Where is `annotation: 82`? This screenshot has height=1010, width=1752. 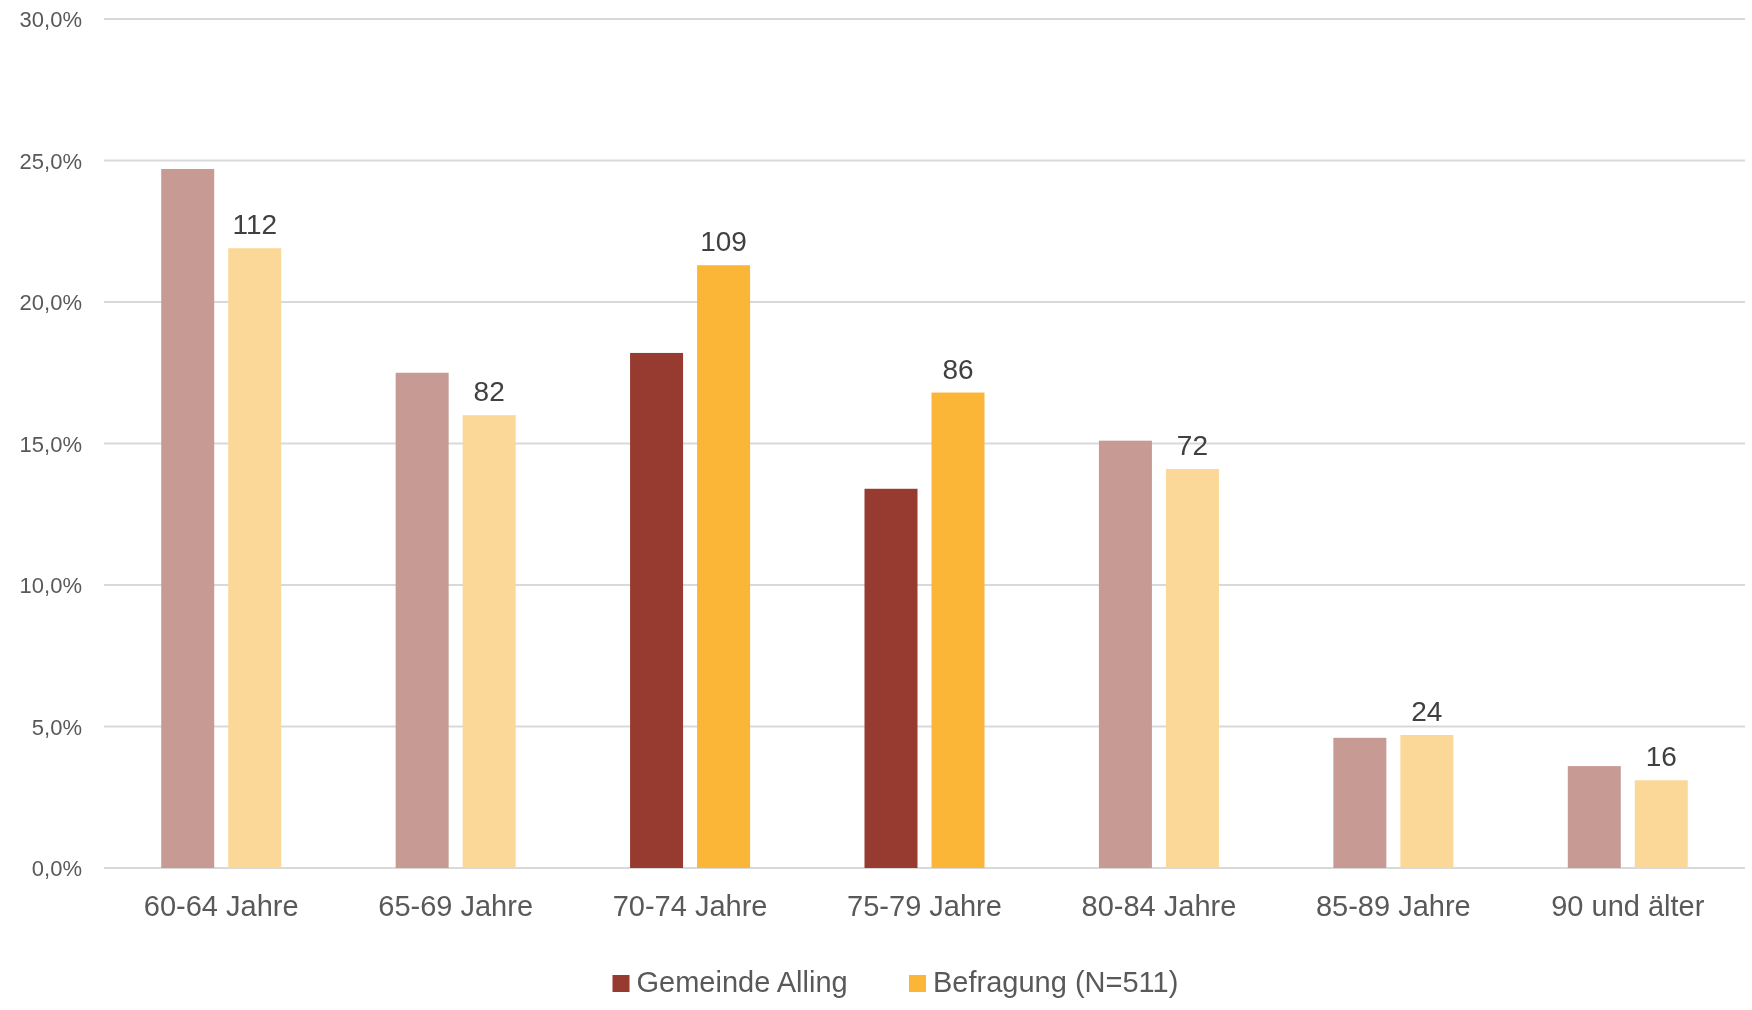
annotation: 82 is located at coordinates (489, 392).